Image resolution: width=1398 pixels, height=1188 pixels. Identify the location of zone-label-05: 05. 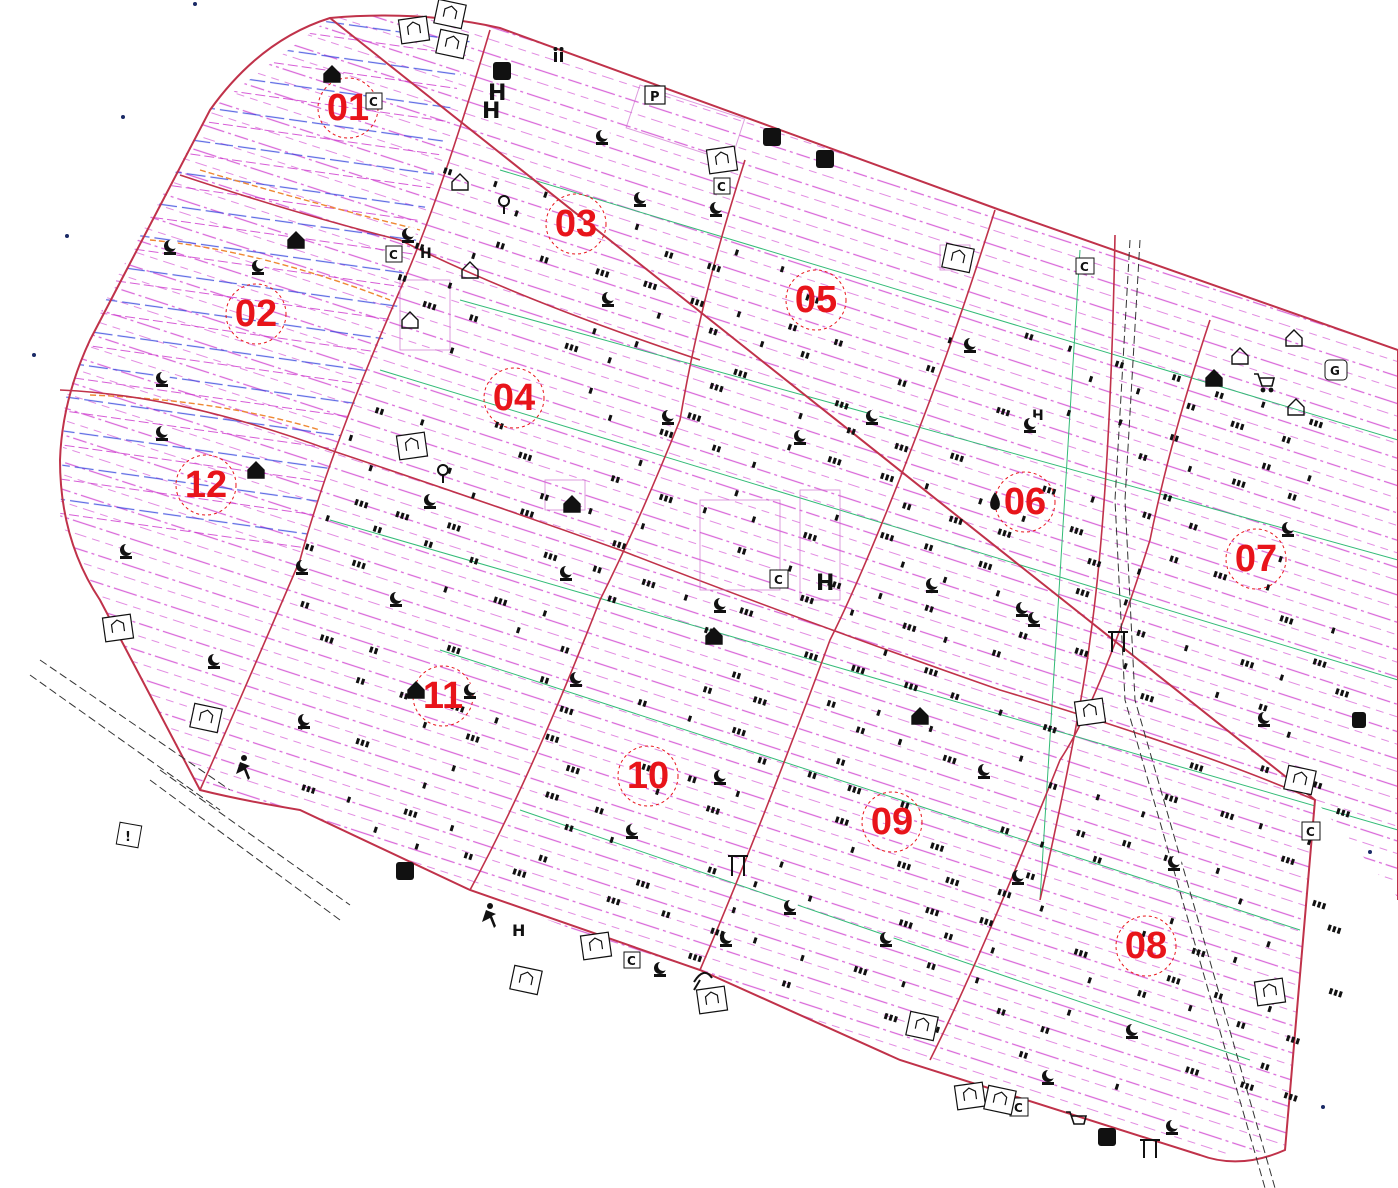
(816, 300).